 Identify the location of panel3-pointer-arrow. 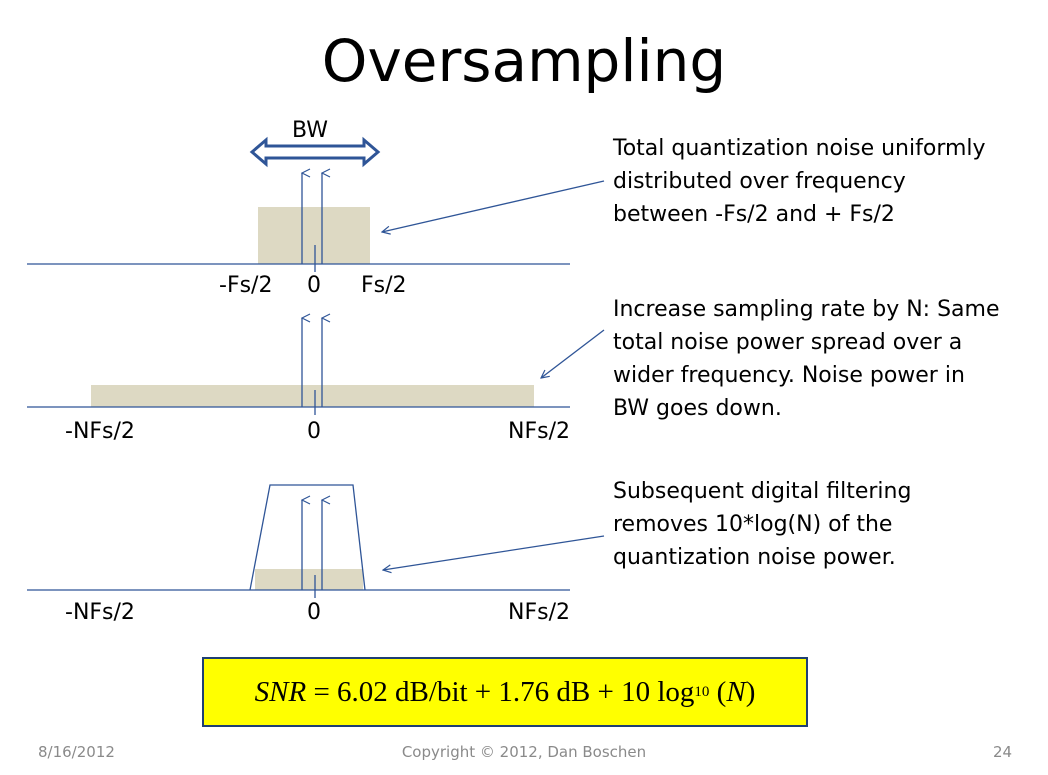
(494, 552).